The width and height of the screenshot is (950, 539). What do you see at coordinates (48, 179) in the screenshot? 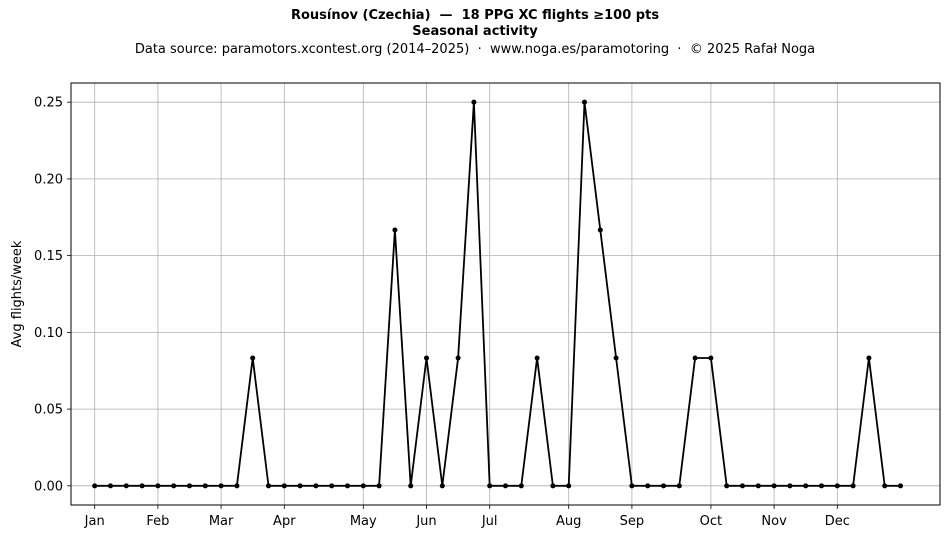
I see `y-tick-label: 0.20` at bounding box center [48, 179].